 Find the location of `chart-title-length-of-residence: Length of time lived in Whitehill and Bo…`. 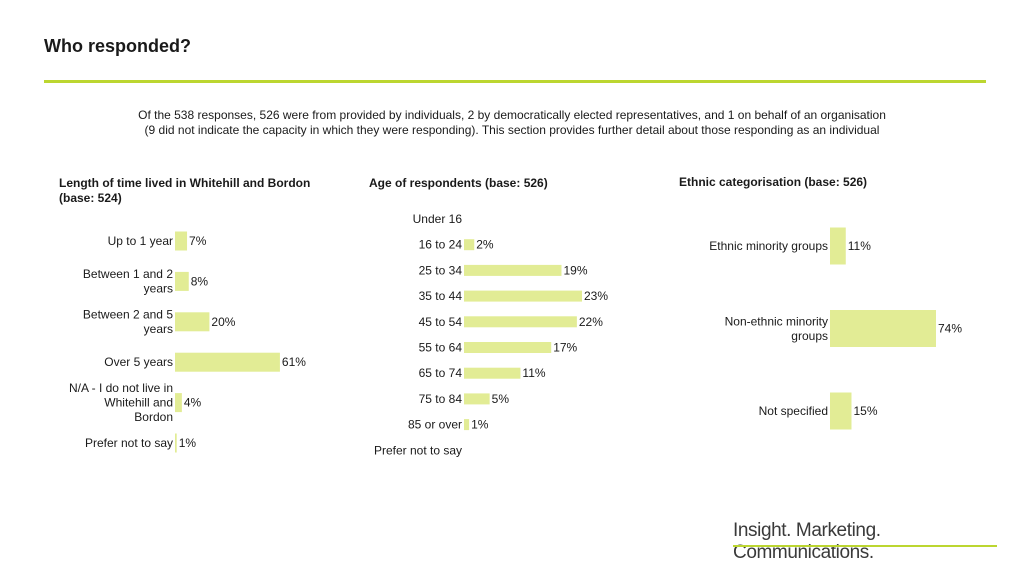

chart-title-length-of-residence: Length of time lived in Whitehill and Bo… is located at coordinates (184, 191).